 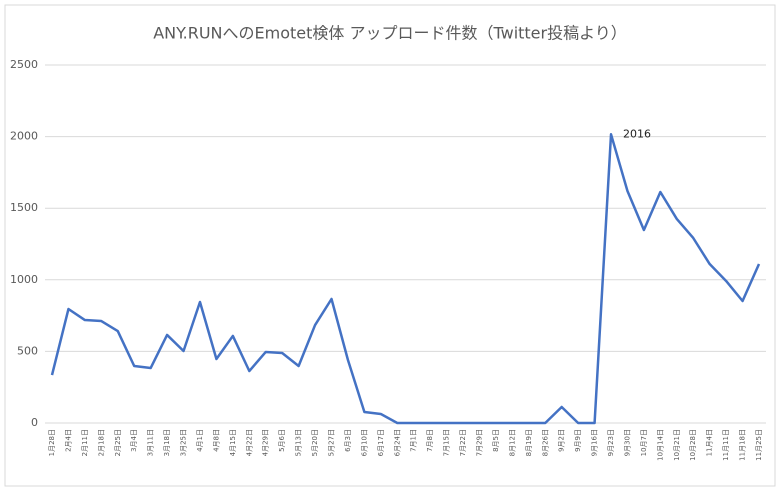 What do you see at coordinates (463, 442) in the screenshot?
I see `x-tick-label: 7月22日` at bounding box center [463, 442].